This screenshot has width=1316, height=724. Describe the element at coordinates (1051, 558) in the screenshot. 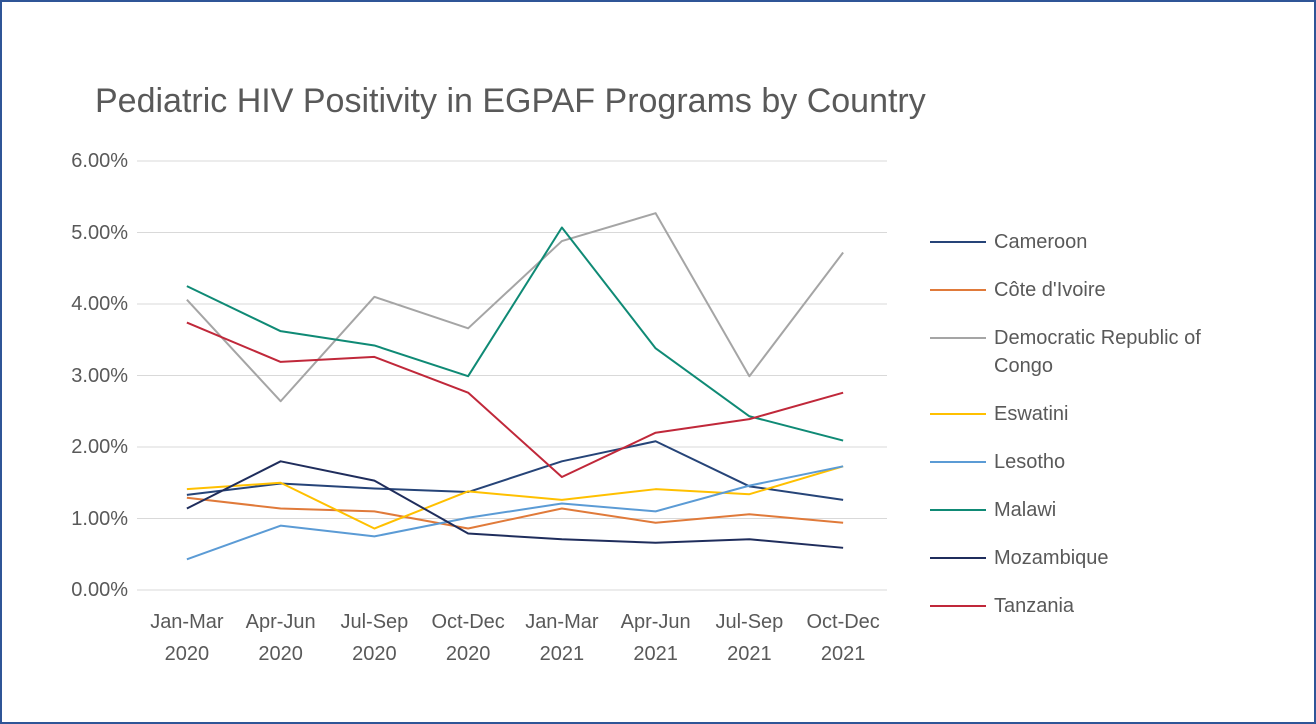

I see `legend-label: Mozambique` at that location.